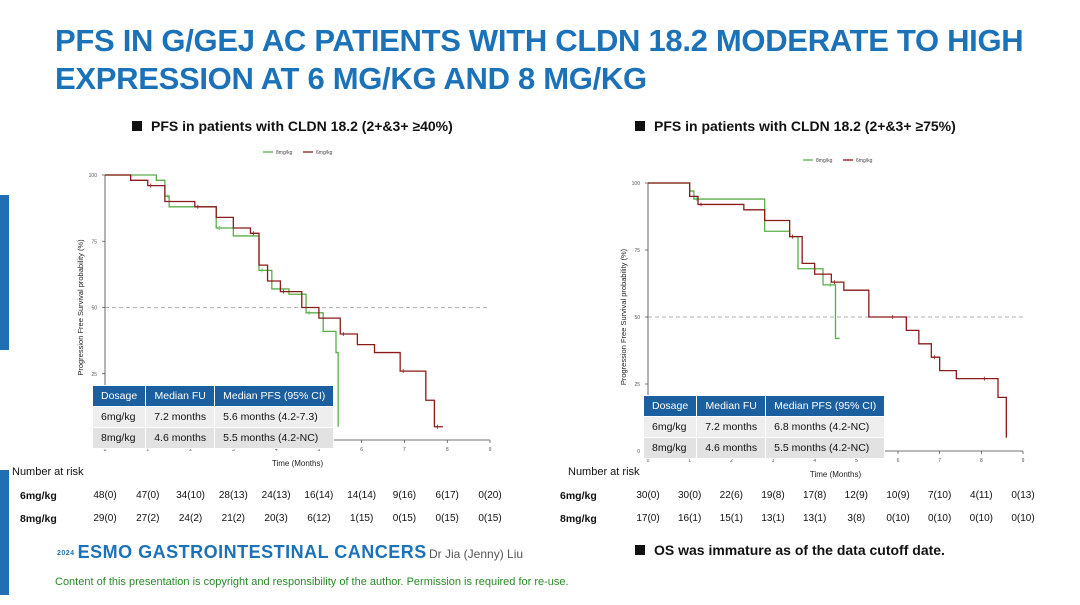 This screenshot has height=605, width=1080. Describe the element at coordinates (147, 450) in the screenshot. I see `x-tick-label: 1` at that location.